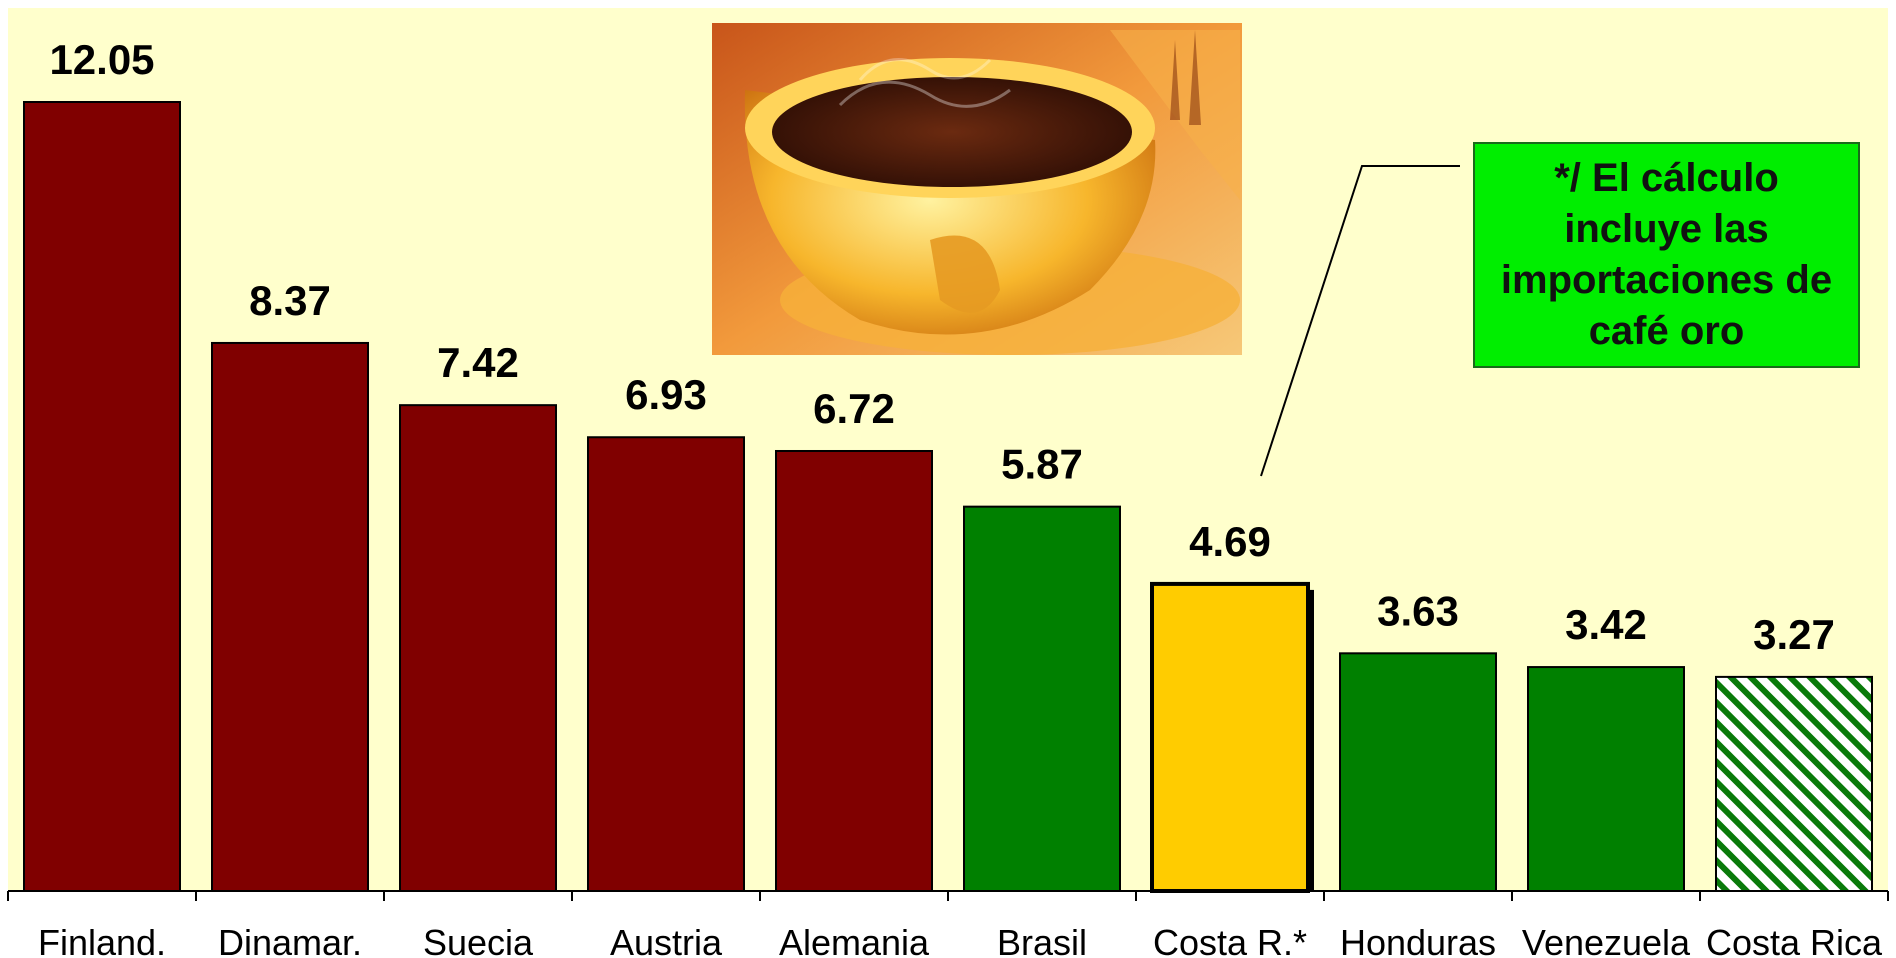  Describe the element at coordinates (977, 189) in the screenshot. I see `coffee-cup-photo` at that location.